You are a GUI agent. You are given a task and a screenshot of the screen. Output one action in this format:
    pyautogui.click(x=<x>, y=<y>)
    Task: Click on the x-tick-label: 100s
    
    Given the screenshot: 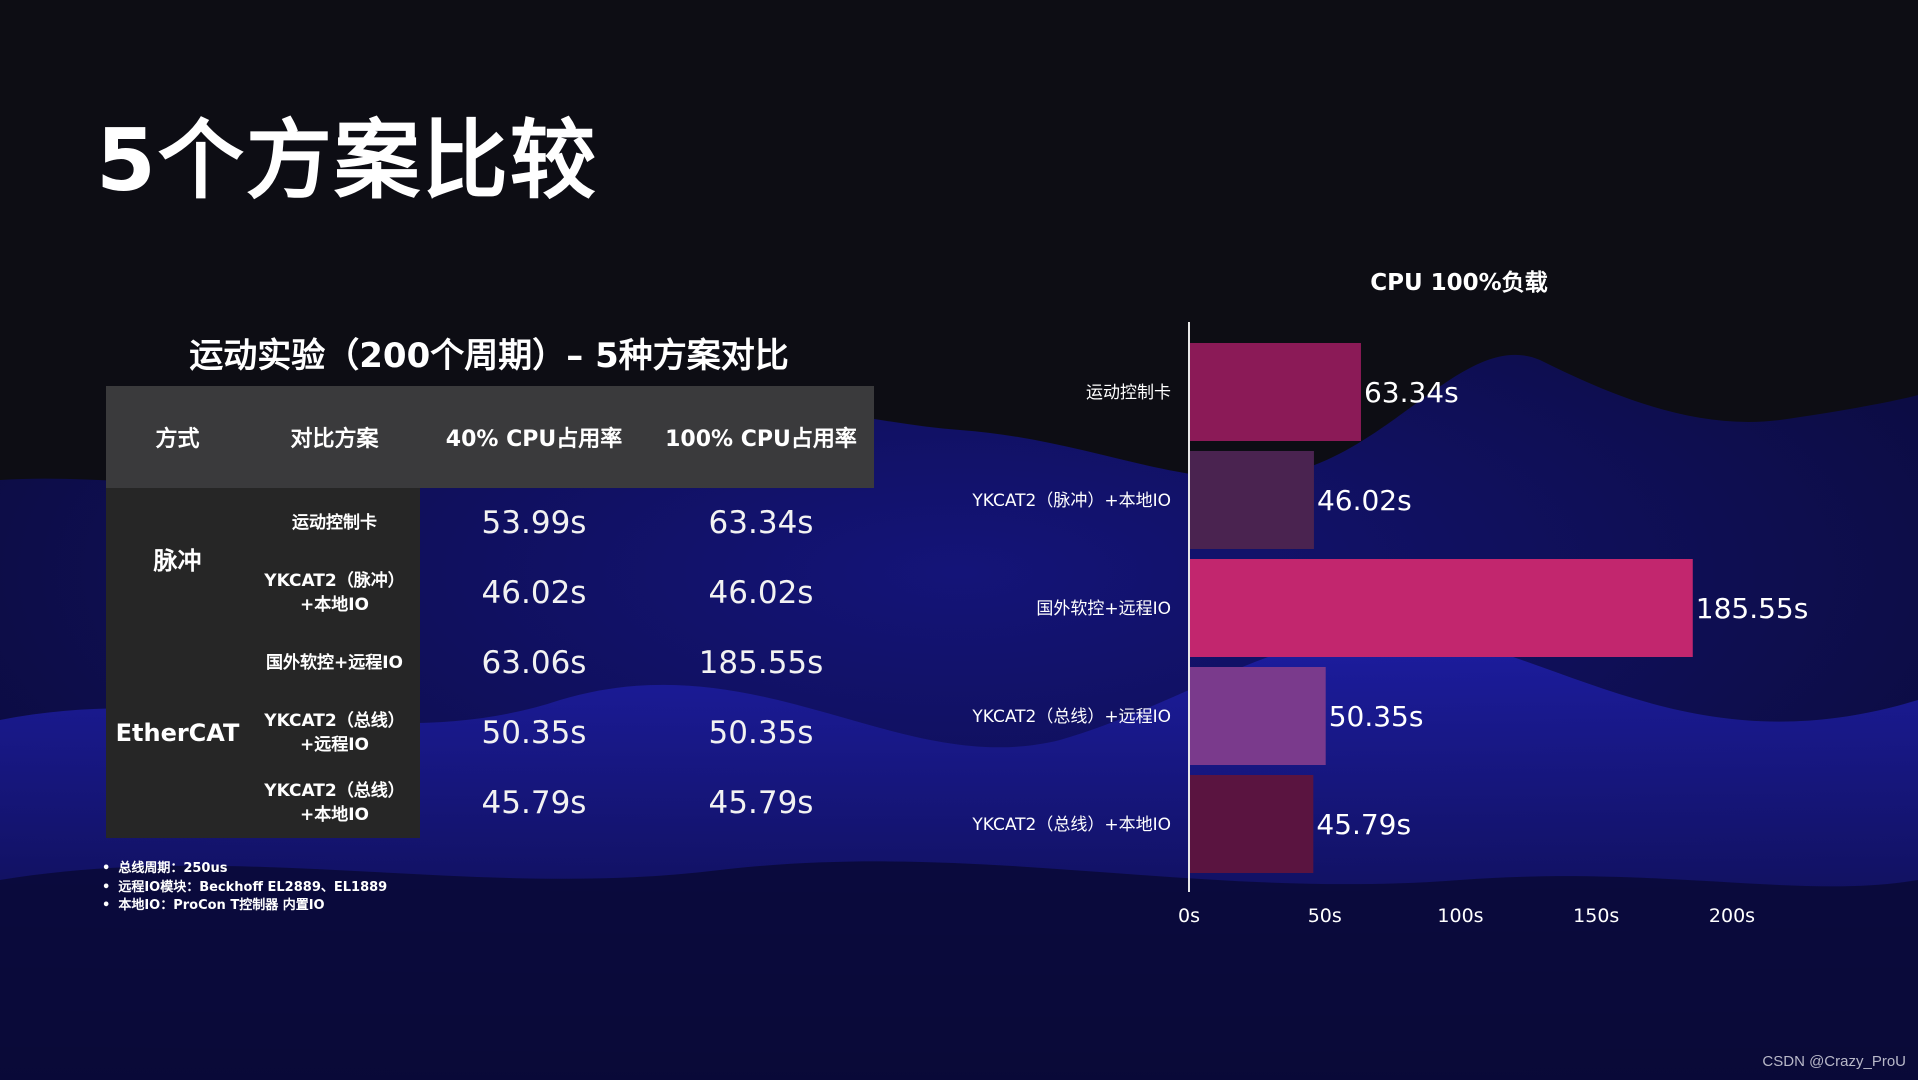 What is the action you would take?
    pyautogui.click(x=1460, y=916)
    